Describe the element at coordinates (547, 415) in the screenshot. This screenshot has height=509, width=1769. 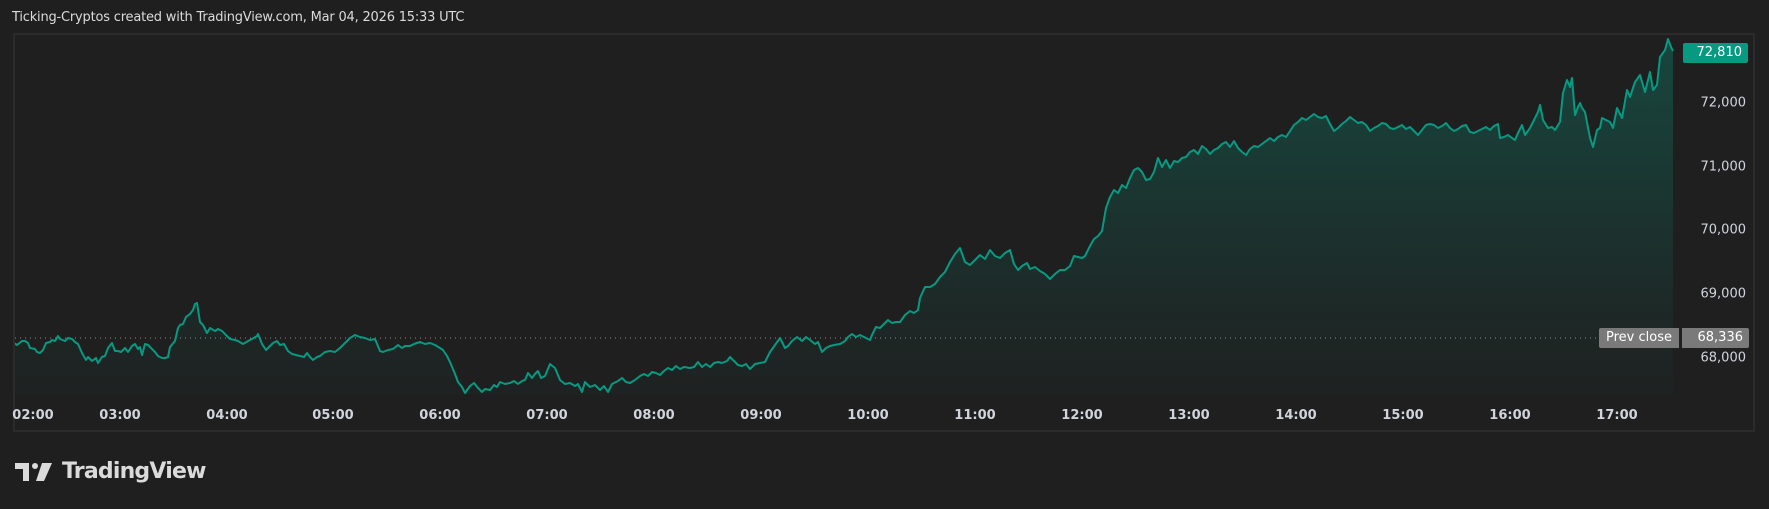
I see `x-tick-label: 07:00` at that location.